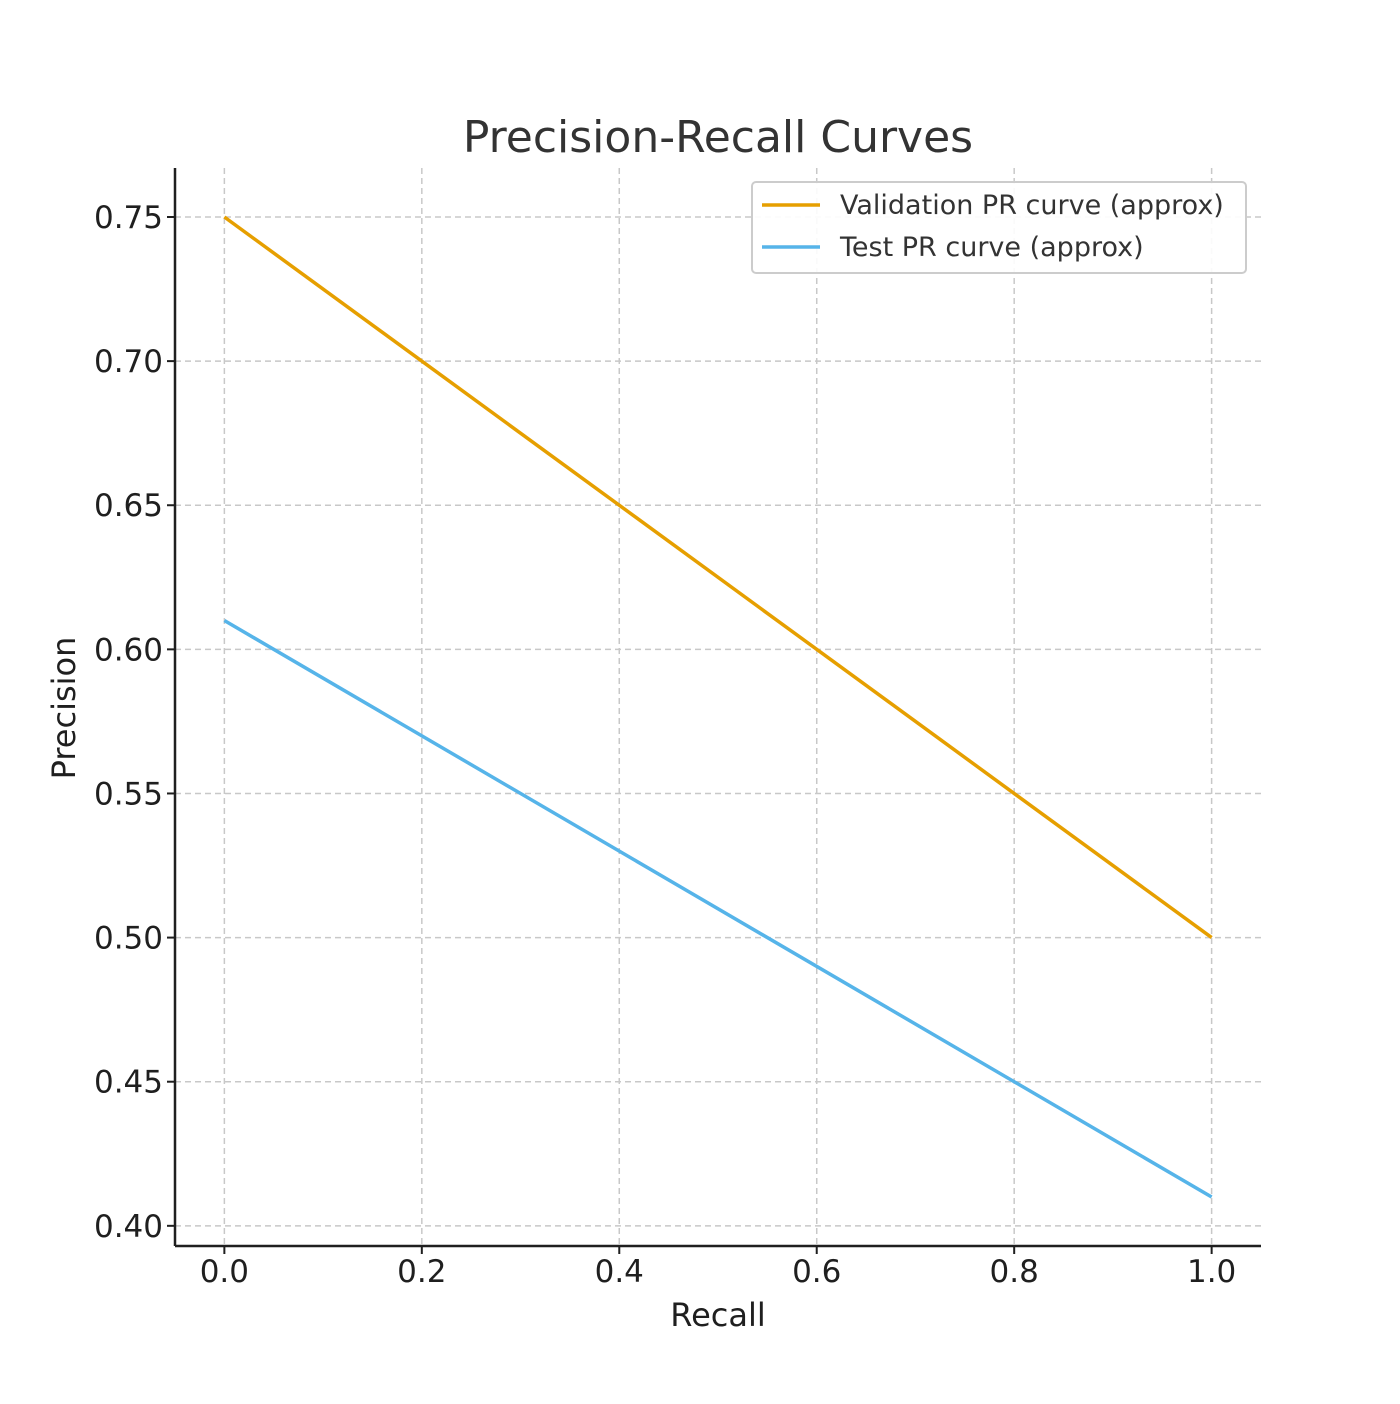 The image size is (1400, 1404). I want to click on x-tick-label: 0.0, so click(224, 1272).